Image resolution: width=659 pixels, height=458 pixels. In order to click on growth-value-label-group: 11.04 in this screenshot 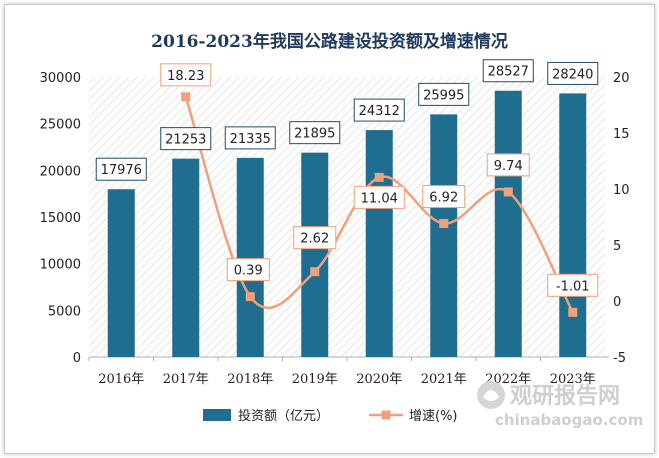, I will do `click(379, 197)`.